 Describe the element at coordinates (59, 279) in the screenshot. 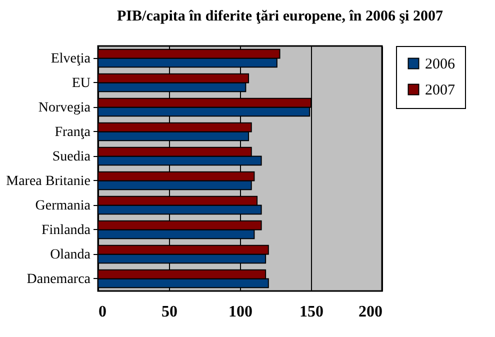

I see `y-tick-label: Danemarca` at that location.